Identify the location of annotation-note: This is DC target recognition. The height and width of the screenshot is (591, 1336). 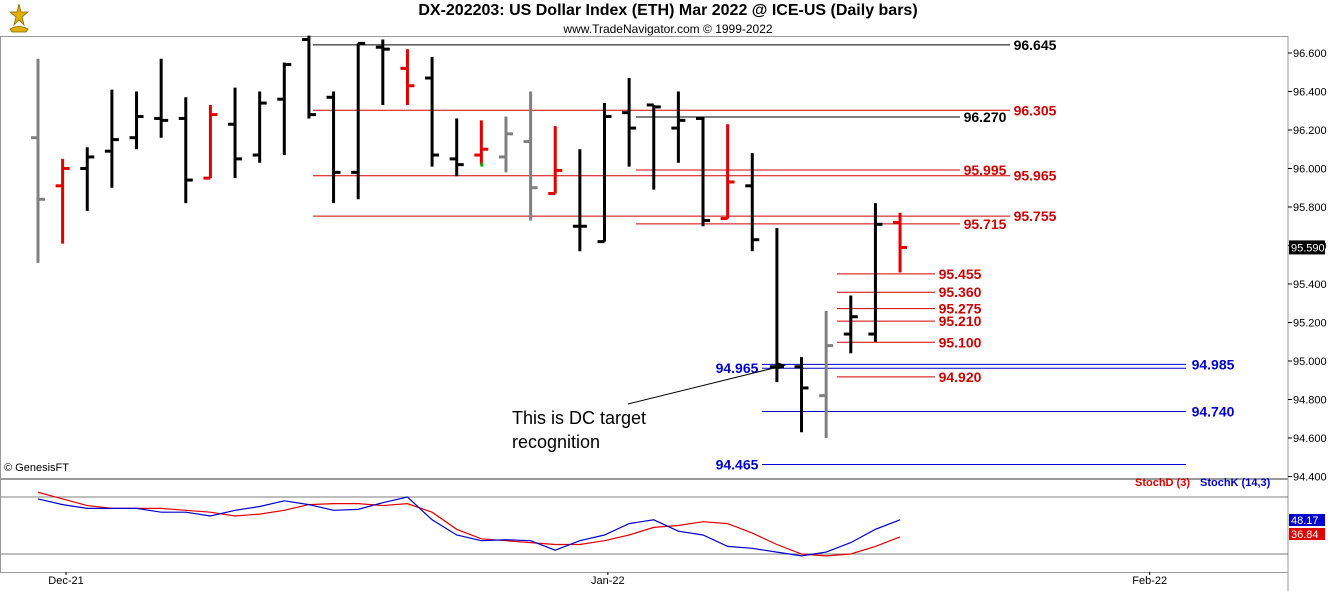
(579, 430).